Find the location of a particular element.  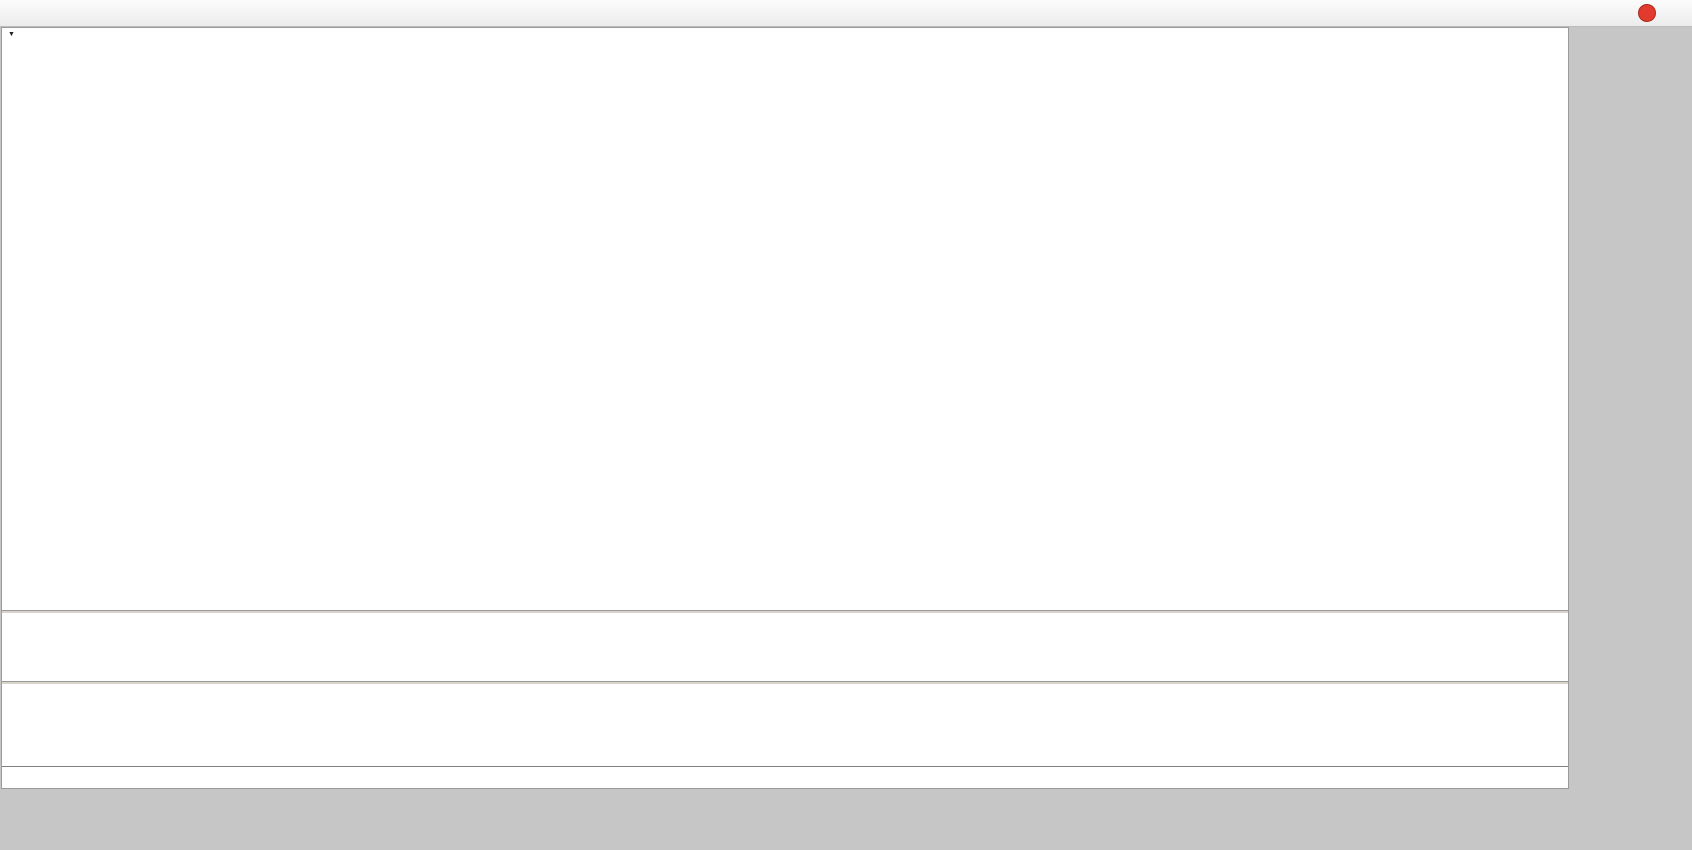

notifications-badge is located at coordinates (1647, 13).